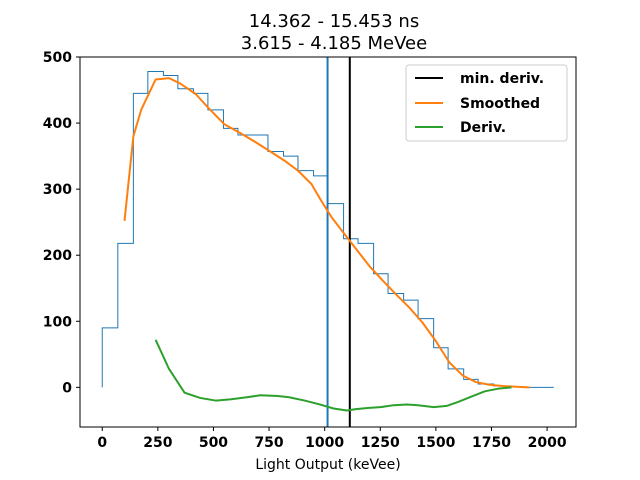 Image resolution: width=640 pixels, height=480 pixels. Describe the element at coordinates (483, 128) in the screenshot. I see `legend-label-deriv: Deriv.` at that location.